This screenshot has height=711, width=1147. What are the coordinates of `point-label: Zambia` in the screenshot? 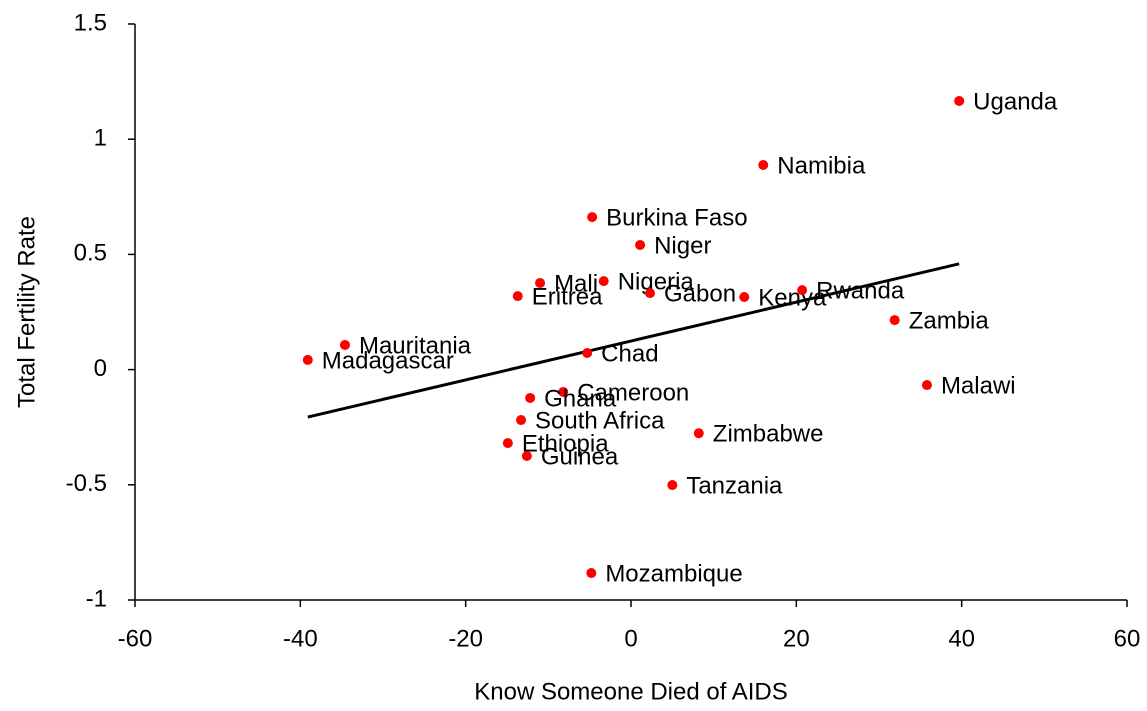 It's located at (949, 320).